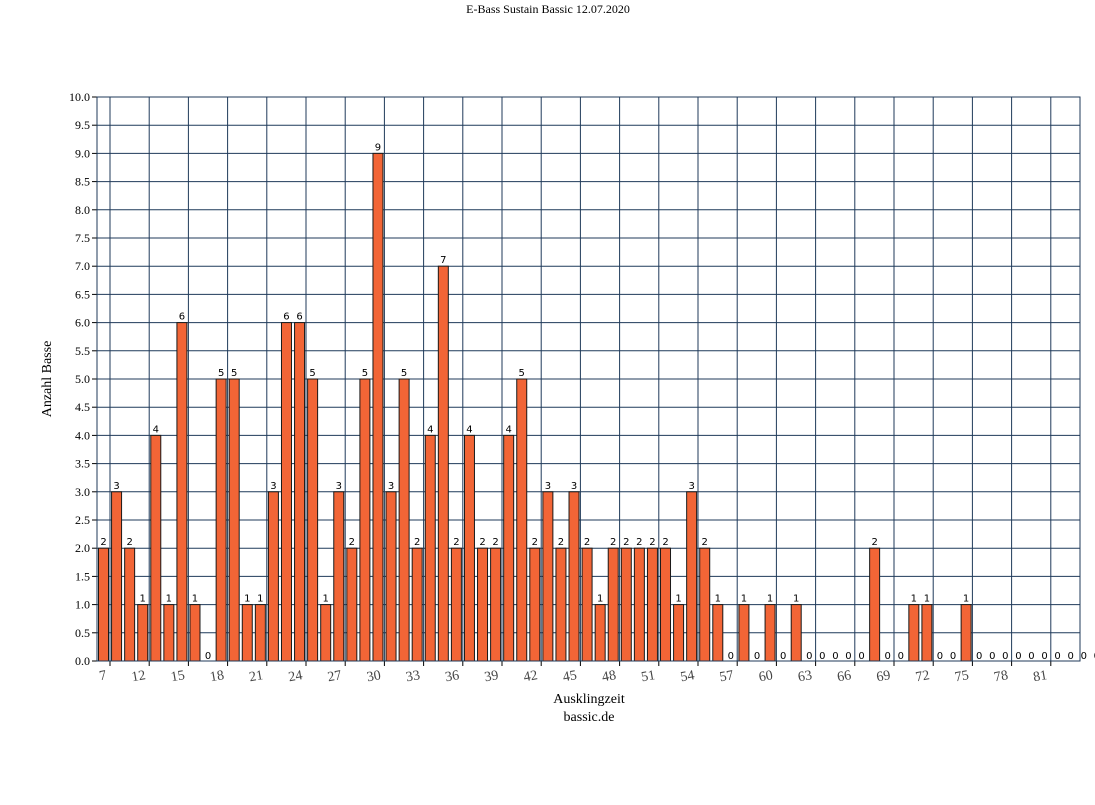 The image size is (1095, 805). I want to click on x-tick-label: 72, so click(923, 676).